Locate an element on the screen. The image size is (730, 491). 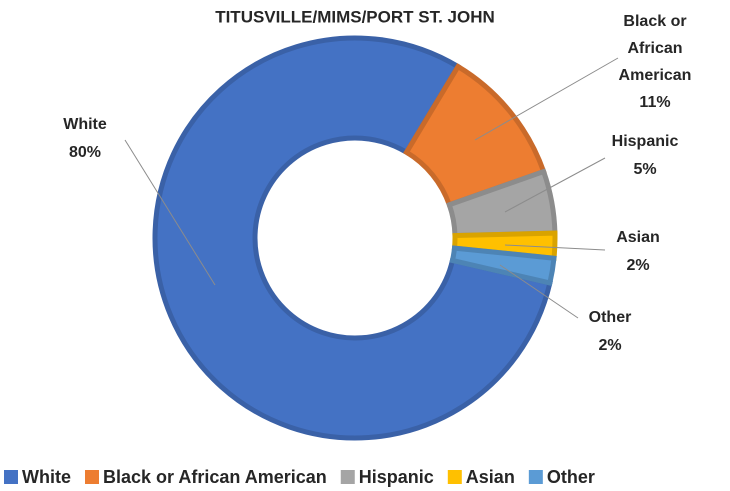
data-label-name: Other is located at coordinates (610, 317).